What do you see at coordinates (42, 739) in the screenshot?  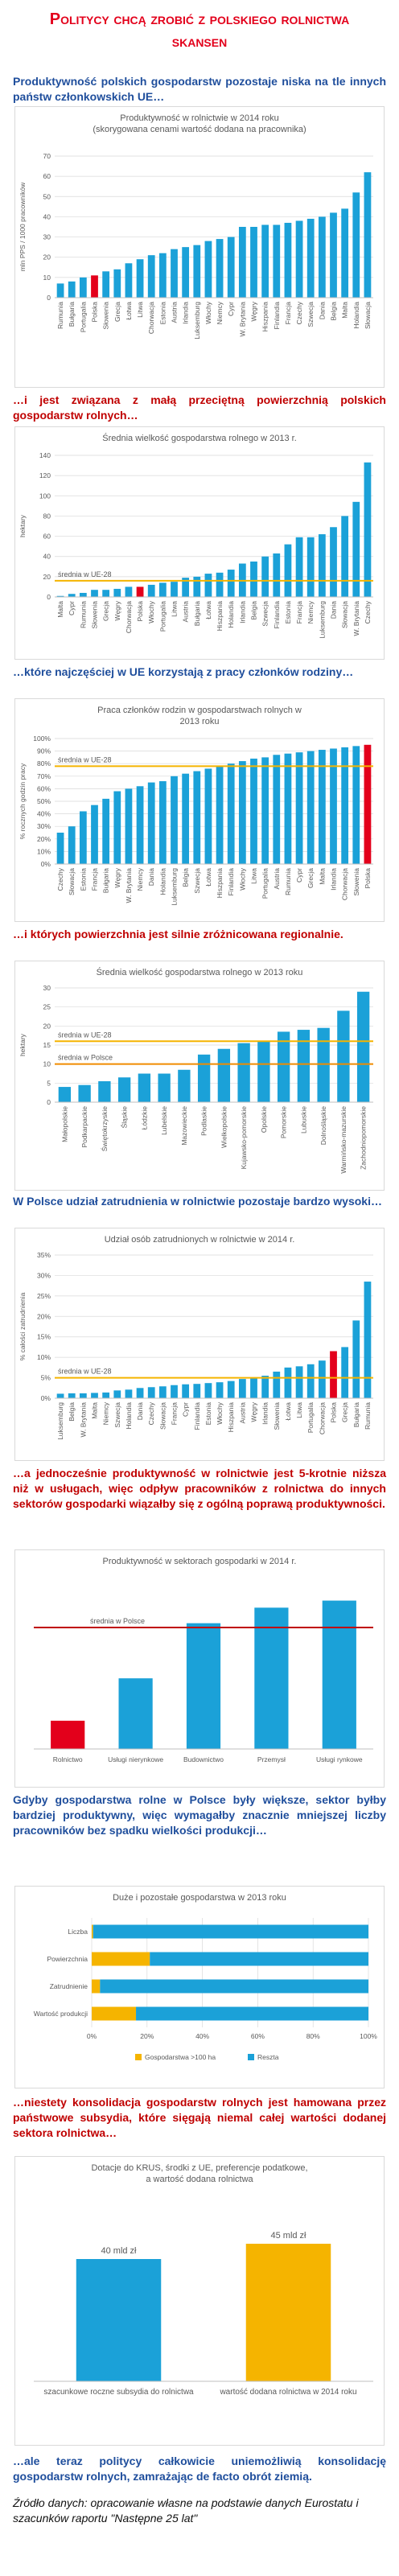 I see `y-tick-label: 100%` at bounding box center [42, 739].